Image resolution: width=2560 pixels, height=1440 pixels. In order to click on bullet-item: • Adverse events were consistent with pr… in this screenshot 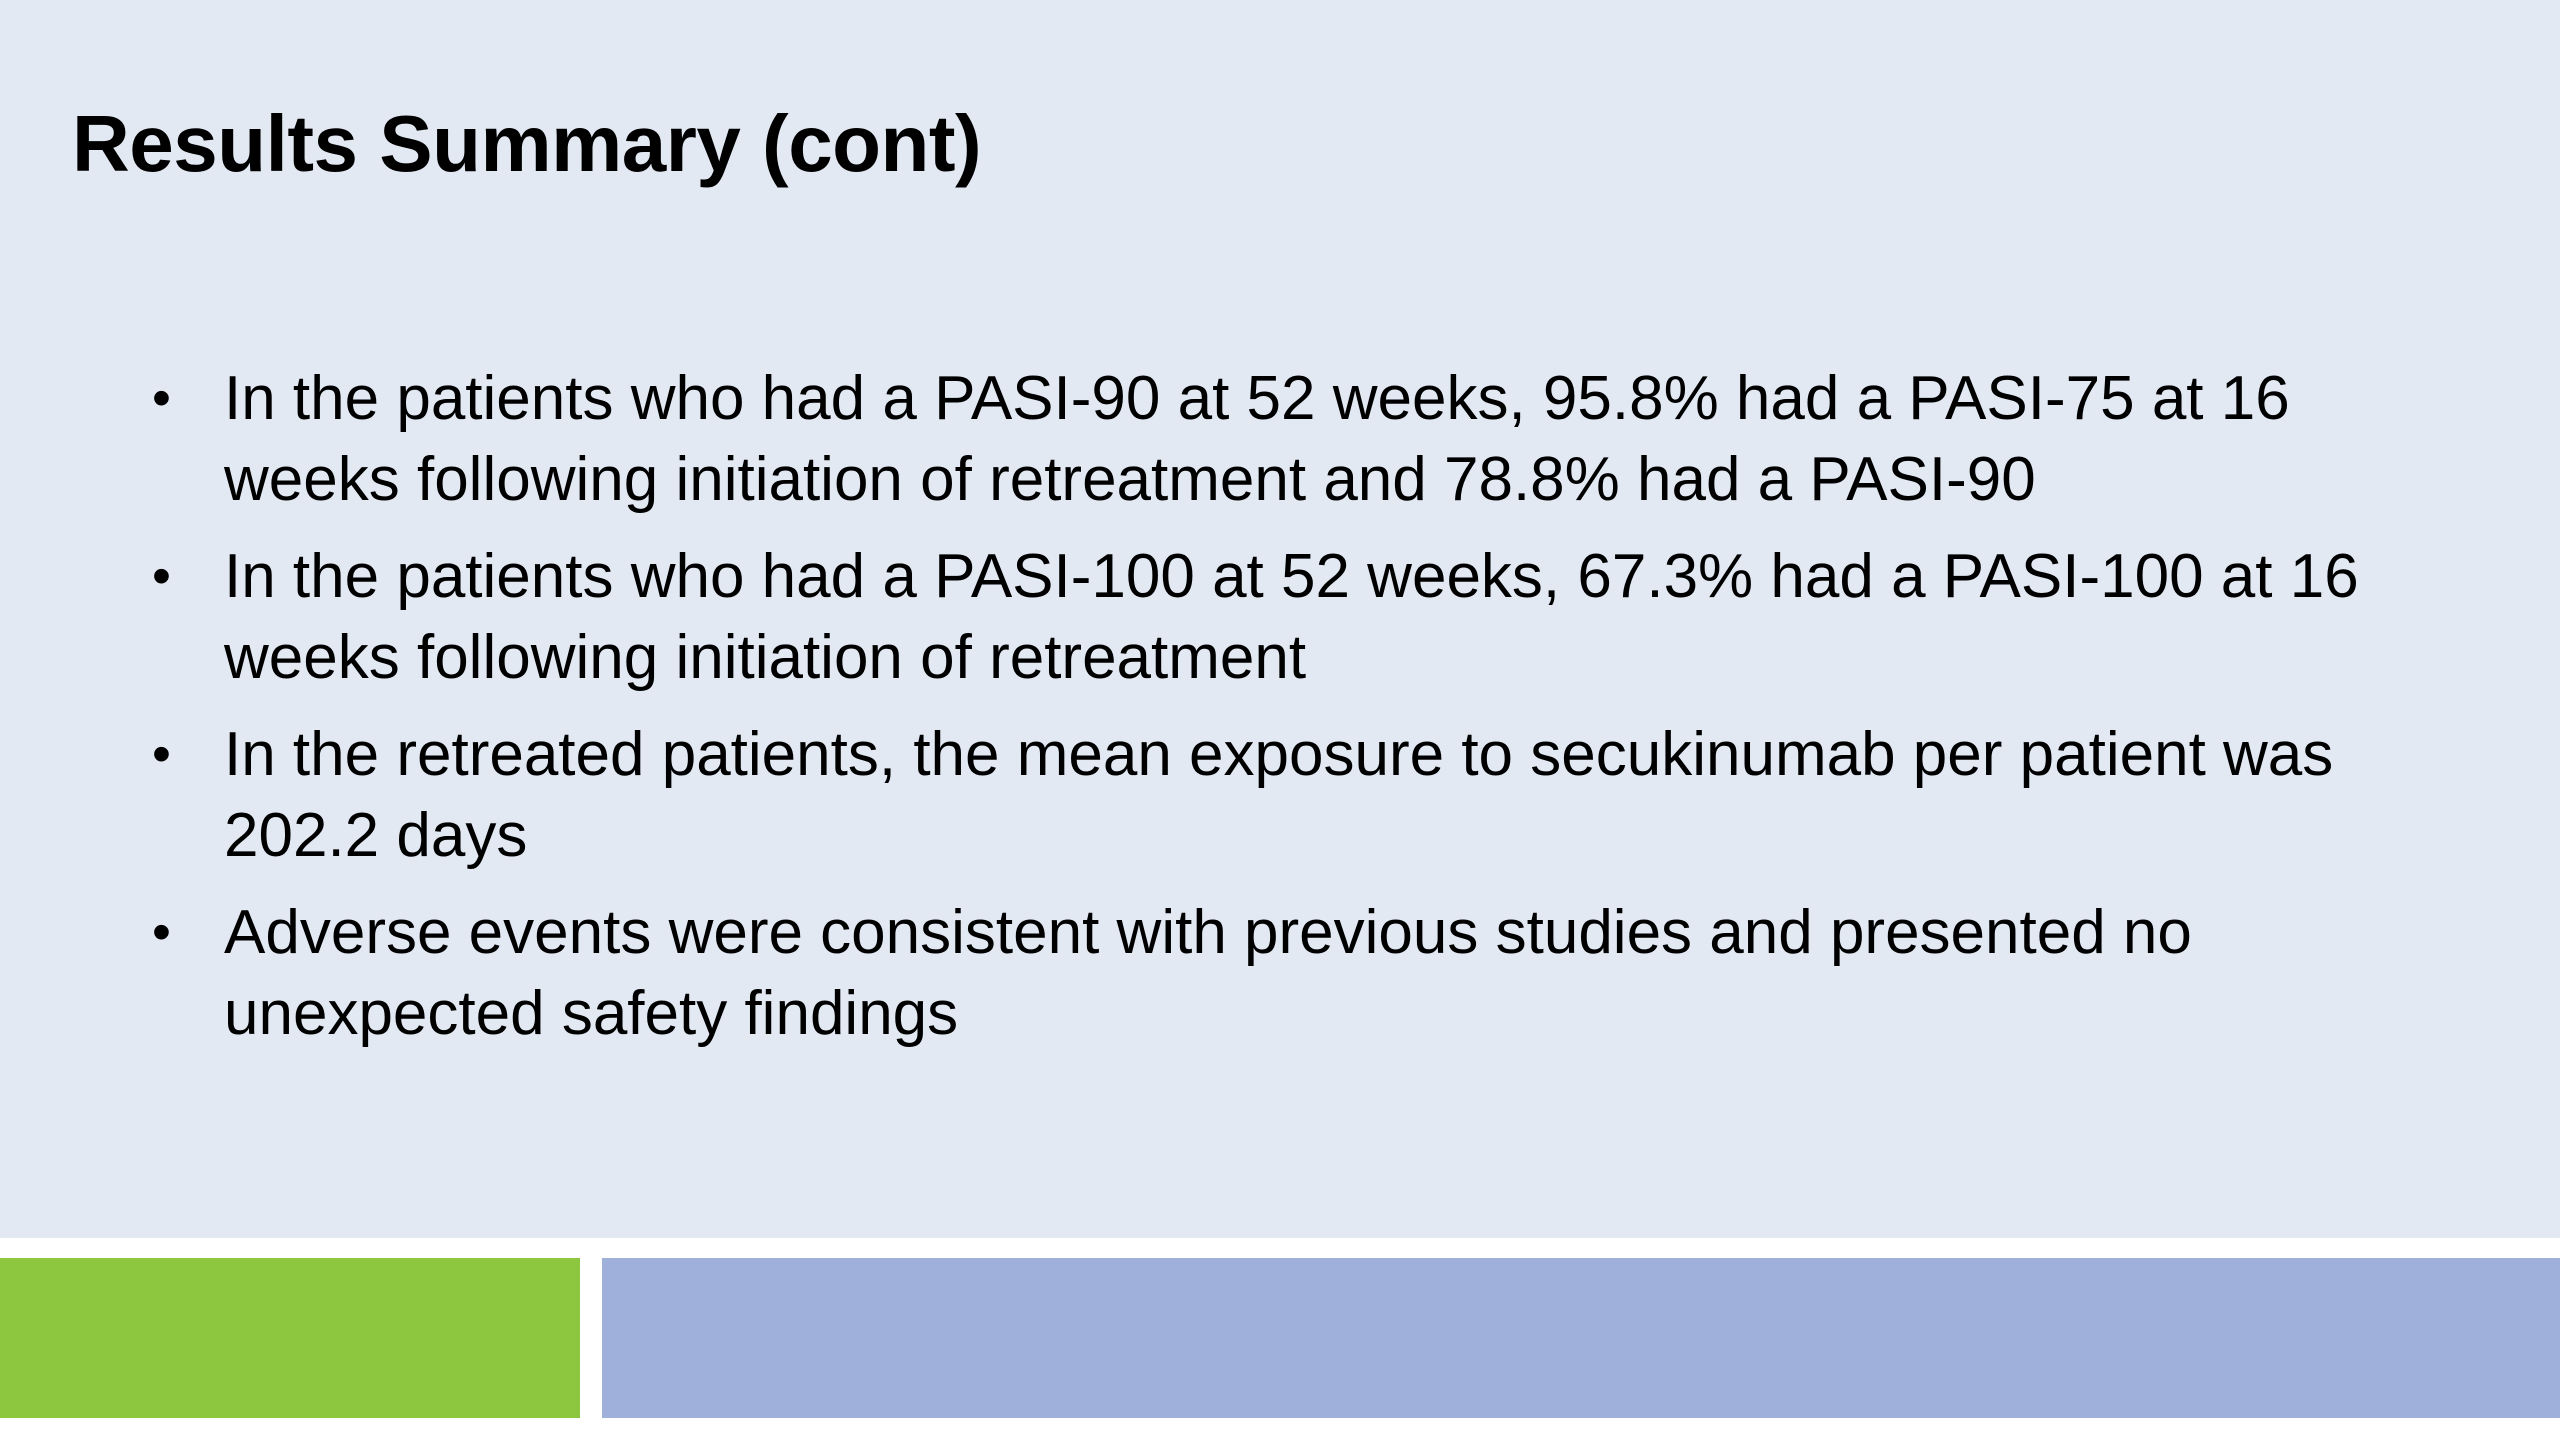, I will do `click(1298, 973)`.